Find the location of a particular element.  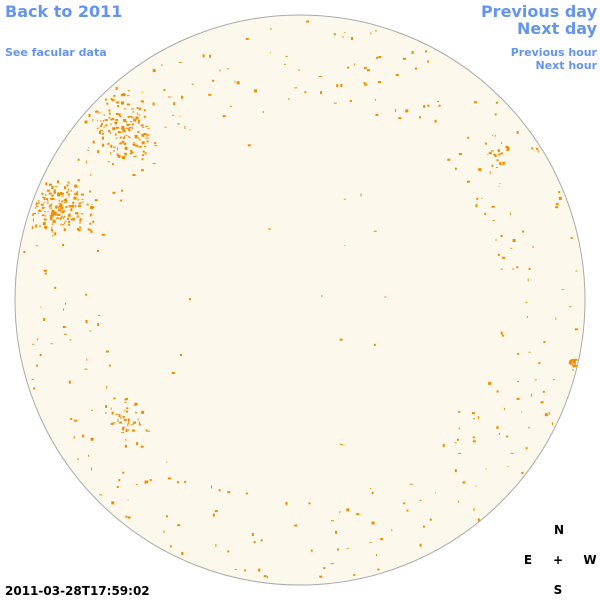

previous-day-link: Previous day is located at coordinates (539, 11).